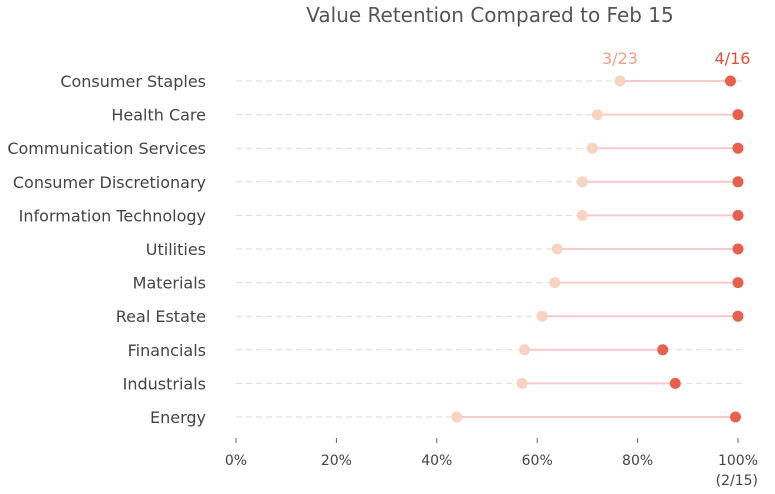  I want to click on x-tick-label-20: 20%, so click(336, 461).